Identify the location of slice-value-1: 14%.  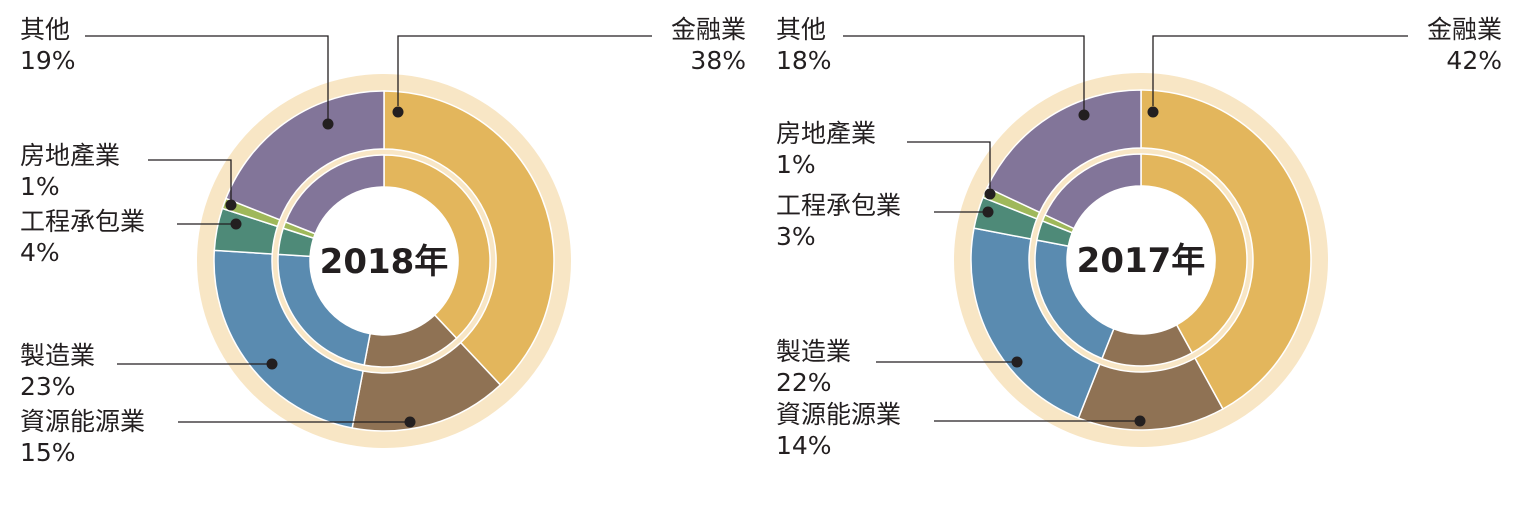
(804, 445).